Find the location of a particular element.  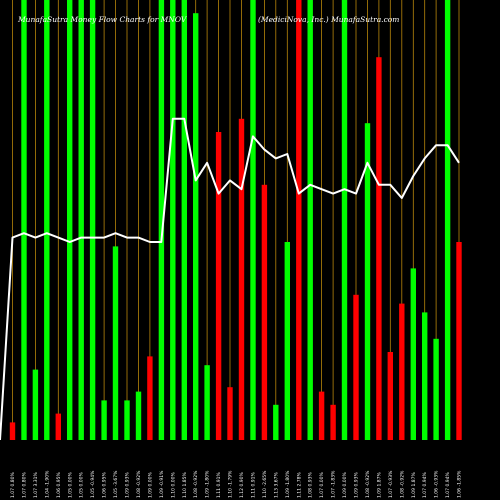

x-tick-label: 1.10 -2.65% is located at coordinates (265, 484).